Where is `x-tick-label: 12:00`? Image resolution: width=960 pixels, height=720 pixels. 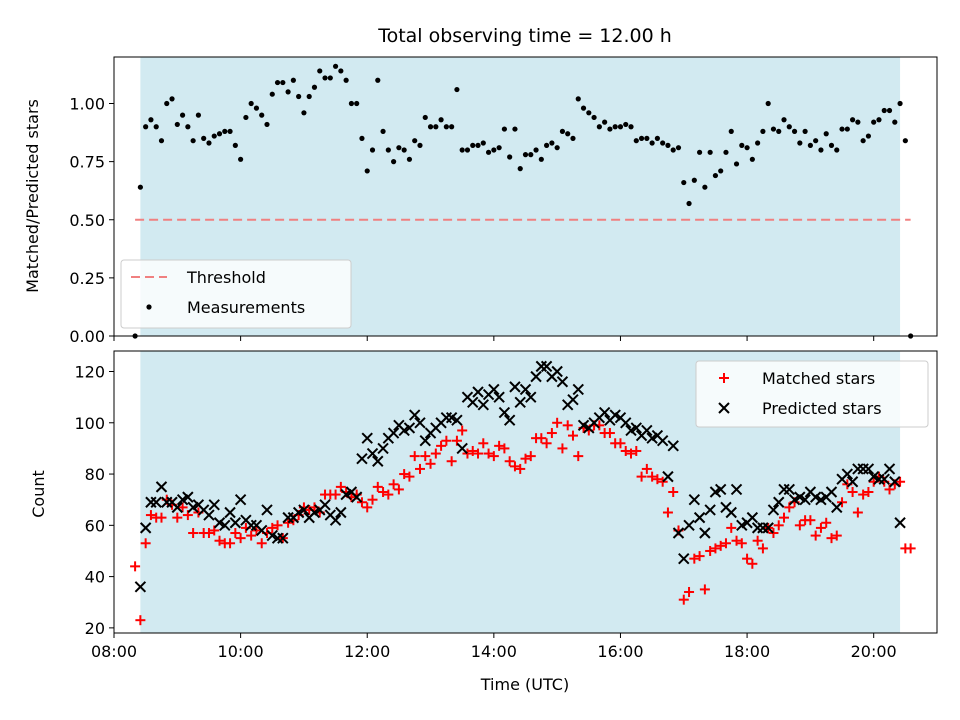 x-tick-label: 12:00 is located at coordinates (367, 651).